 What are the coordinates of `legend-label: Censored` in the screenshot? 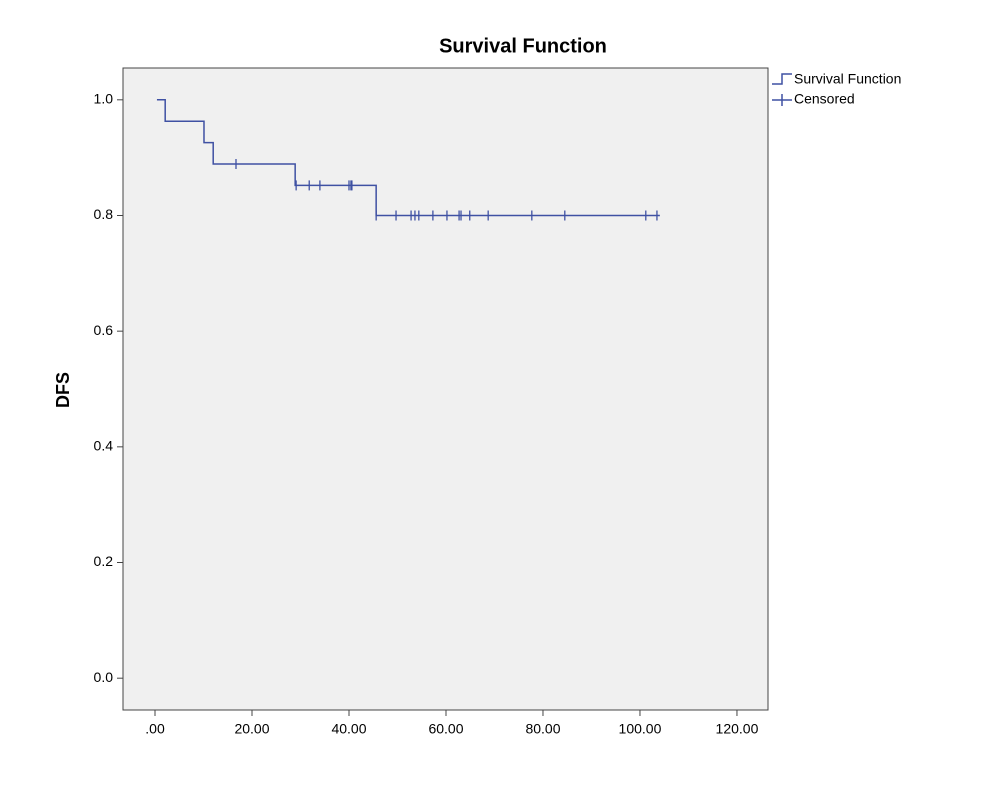 It's located at (824, 99).